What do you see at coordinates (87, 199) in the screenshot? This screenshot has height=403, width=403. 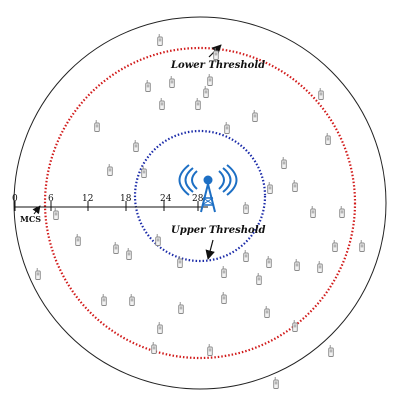 I see `axis-tick-label: 12` at bounding box center [87, 199].